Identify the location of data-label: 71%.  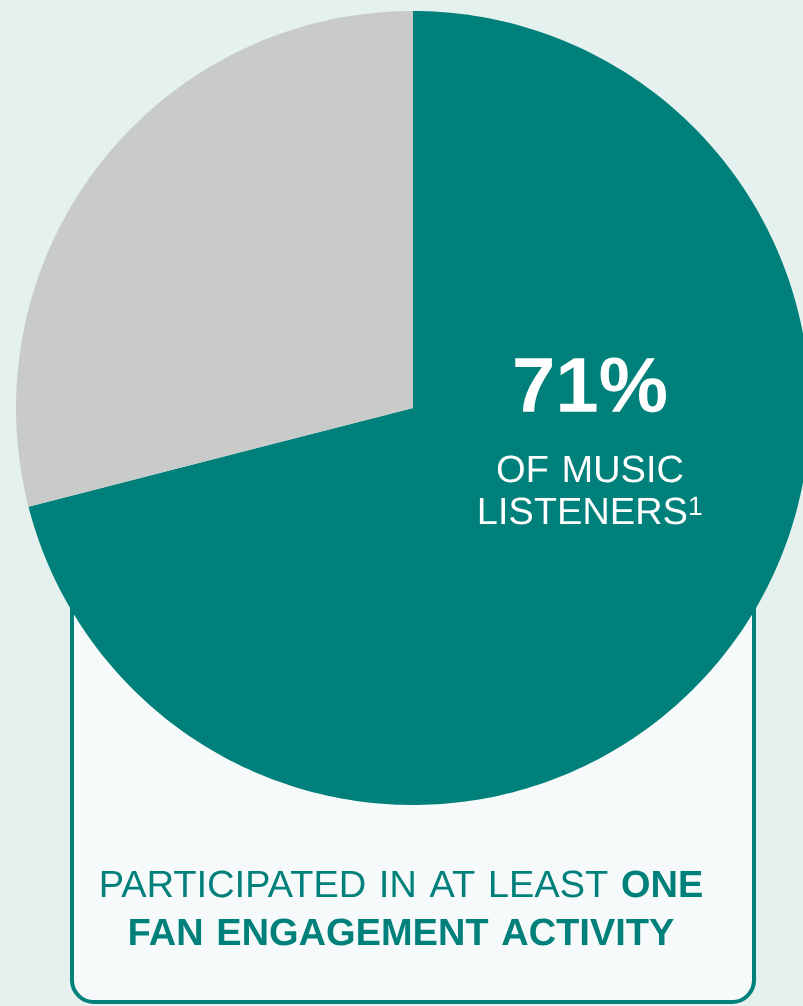
(590, 385).